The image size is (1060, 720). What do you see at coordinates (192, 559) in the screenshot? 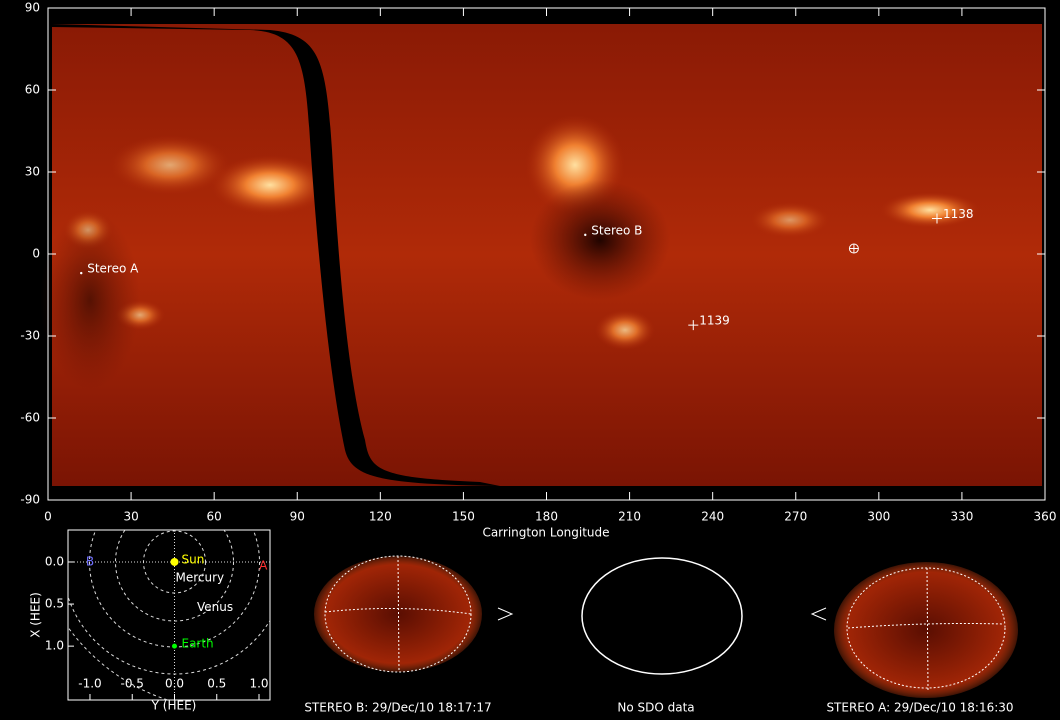
I see `body-label: Sun` at bounding box center [192, 559].